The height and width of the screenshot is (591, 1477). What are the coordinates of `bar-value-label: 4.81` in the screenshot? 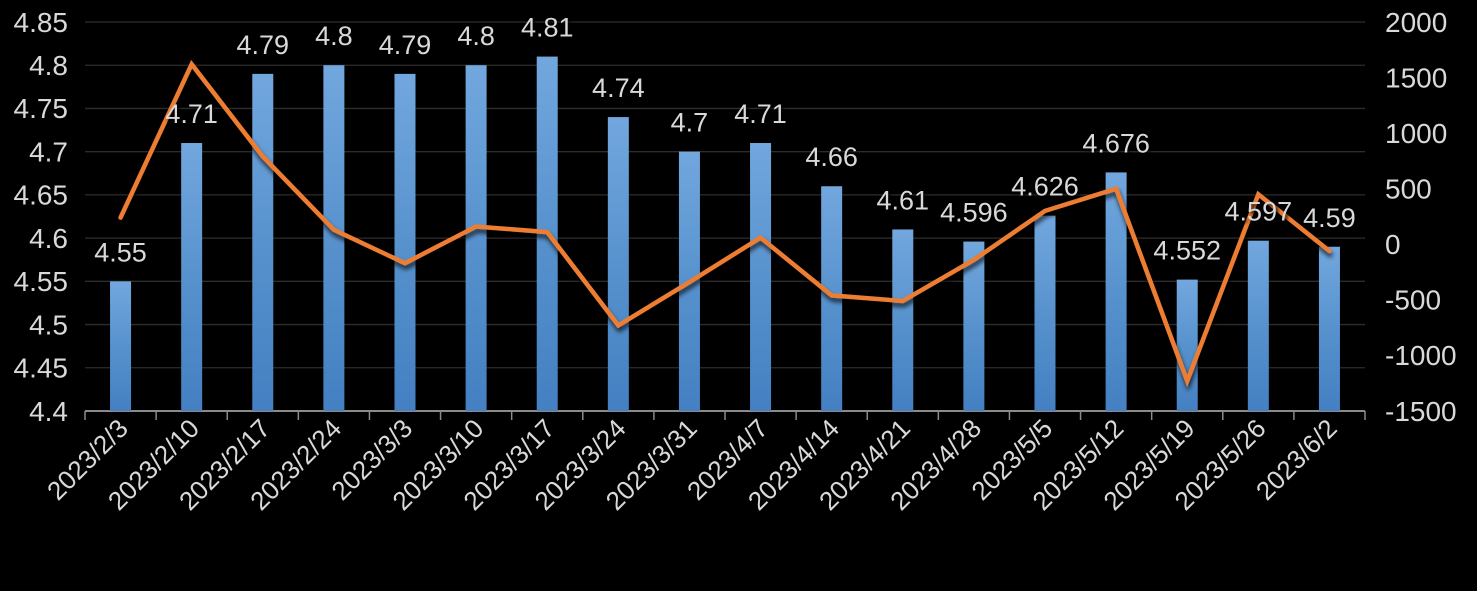 It's located at (547, 28).